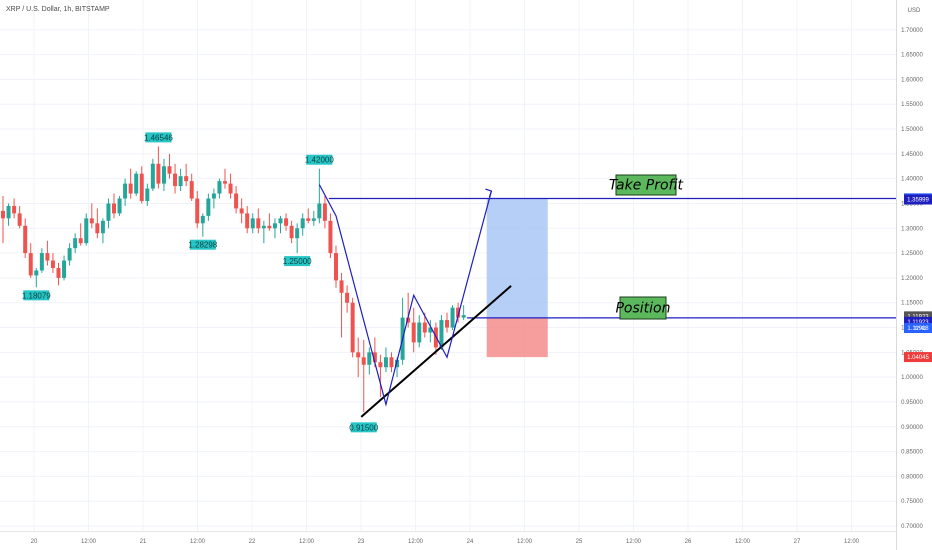  What do you see at coordinates (646, 247) in the screenshot?
I see `callout-labels: Take Profit Position` at bounding box center [646, 247].